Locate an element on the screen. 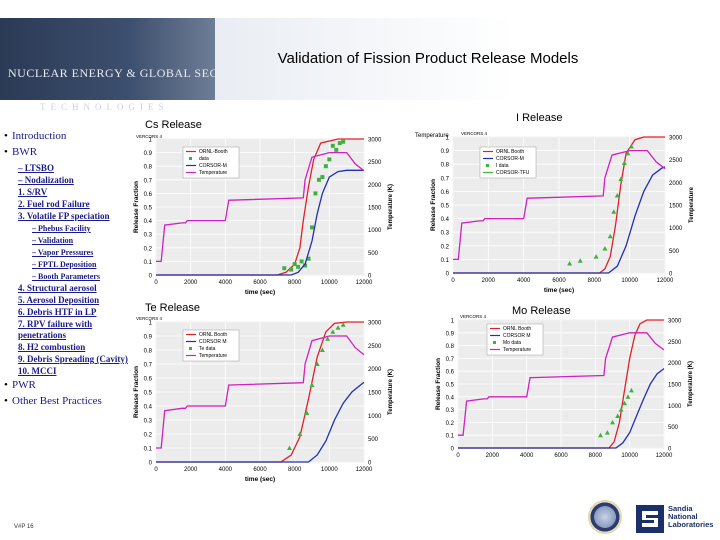 This screenshot has width=720, height=540. outline-item: – Vapor Pressures is located at coordinates (63, 252).